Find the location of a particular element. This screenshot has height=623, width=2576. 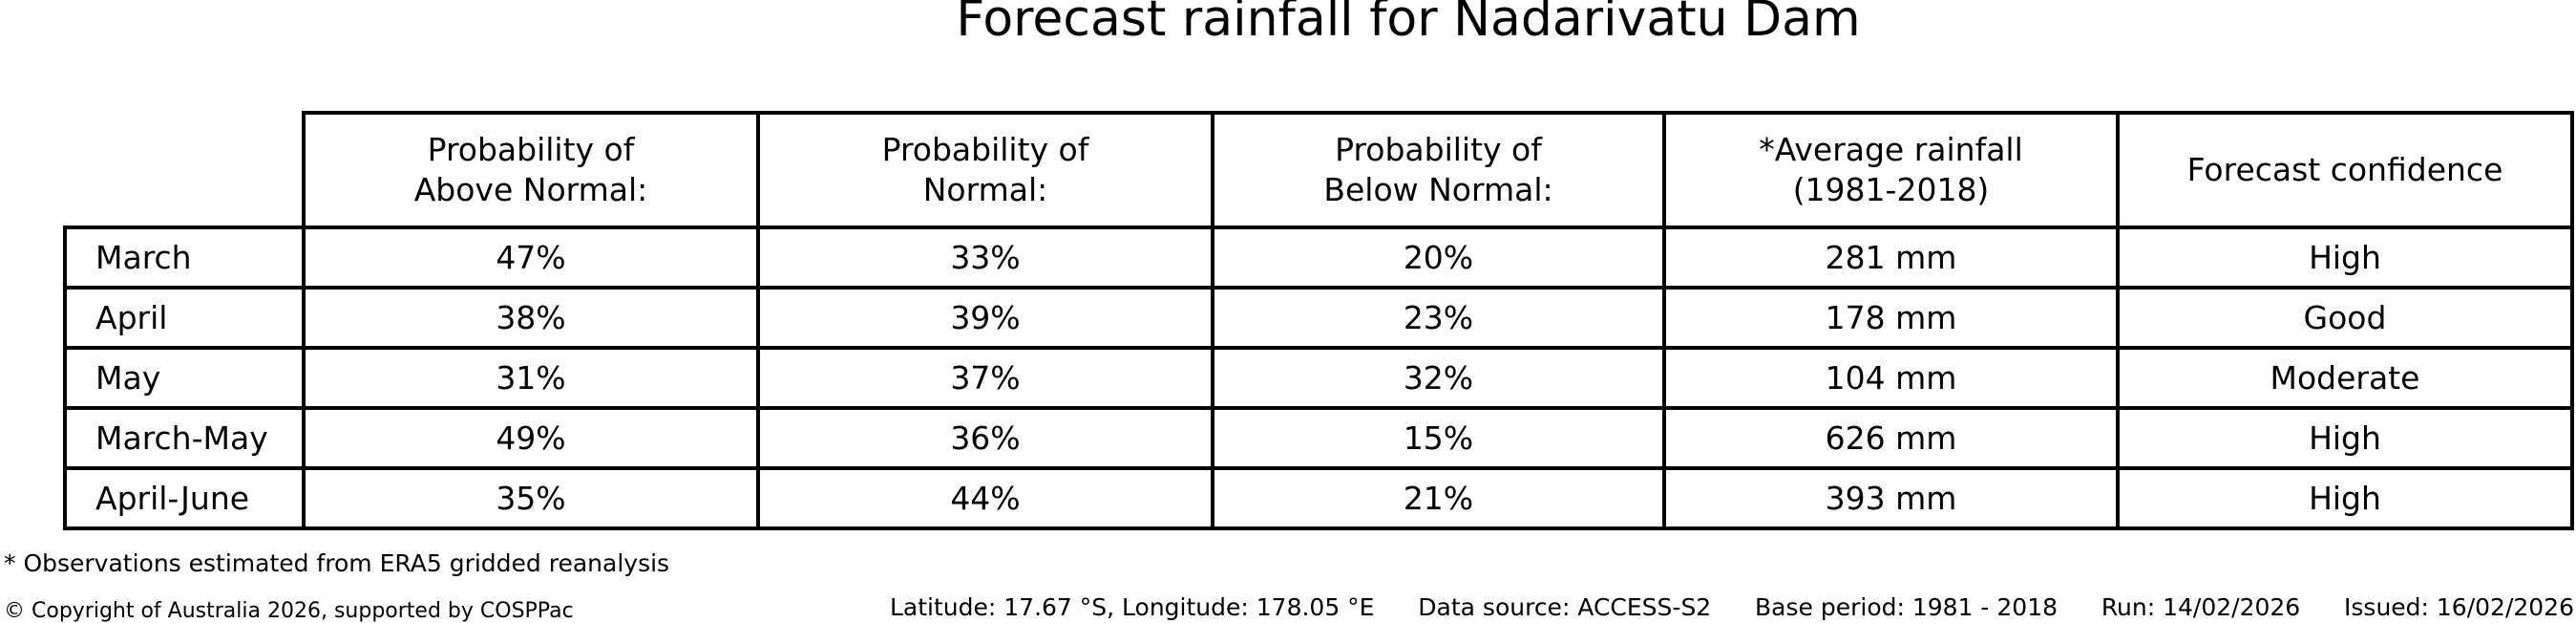

header-average-rainfall: *Average rainfall (1981-2018) is located at coordinates (1891, 170).